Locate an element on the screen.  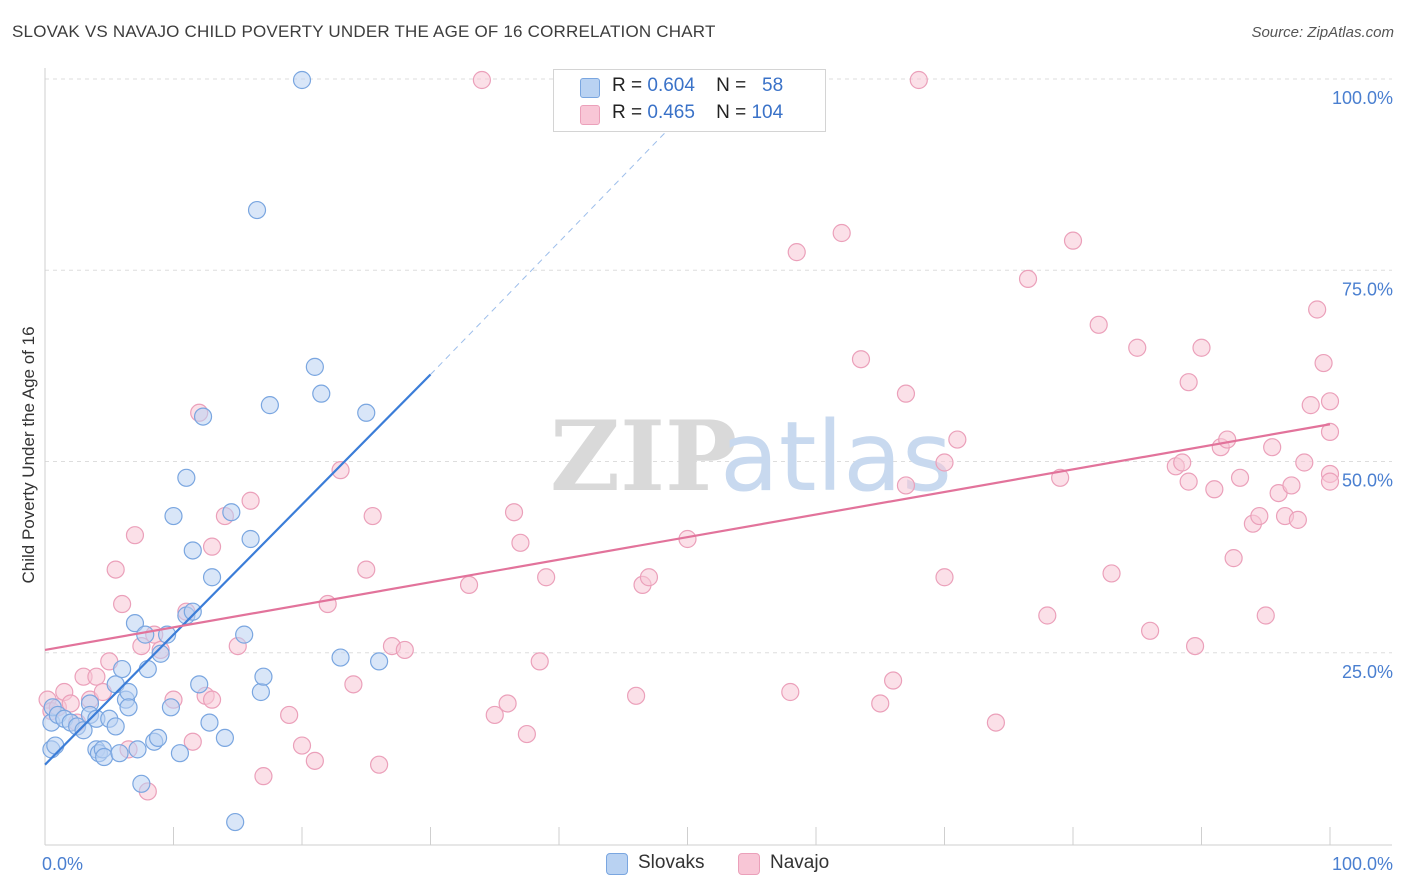
legend-text-navajo: R = 0.465 N = 104 is located at coordinates (697, 113).